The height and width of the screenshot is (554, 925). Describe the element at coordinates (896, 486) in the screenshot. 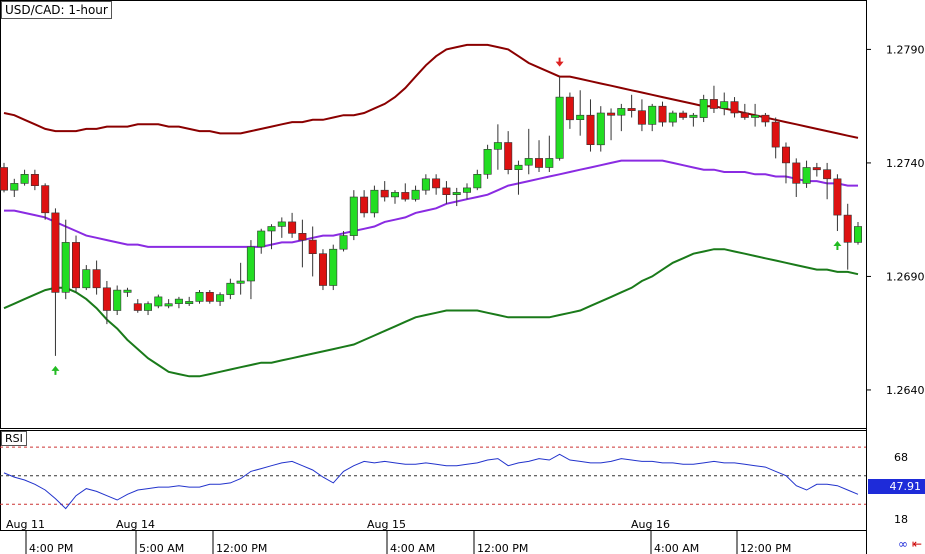

I see `rsi-current-value-badge: 47.91` at that location.